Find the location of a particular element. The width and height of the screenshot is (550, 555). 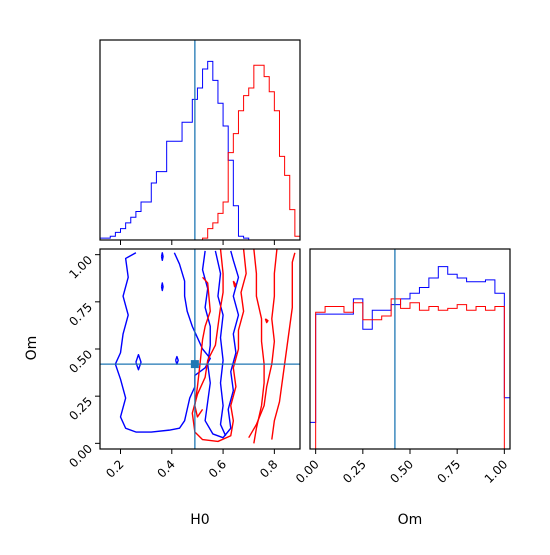

histogram-h0-series-a is located at coordinates (199, 150).